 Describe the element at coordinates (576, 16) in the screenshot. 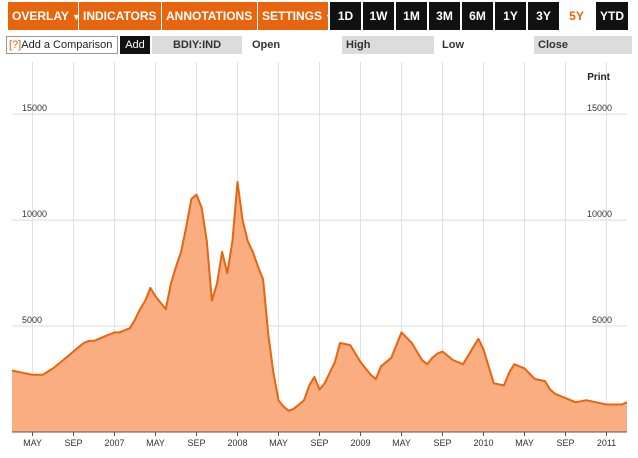

I see `range-5y-button: 5Y` at that location.